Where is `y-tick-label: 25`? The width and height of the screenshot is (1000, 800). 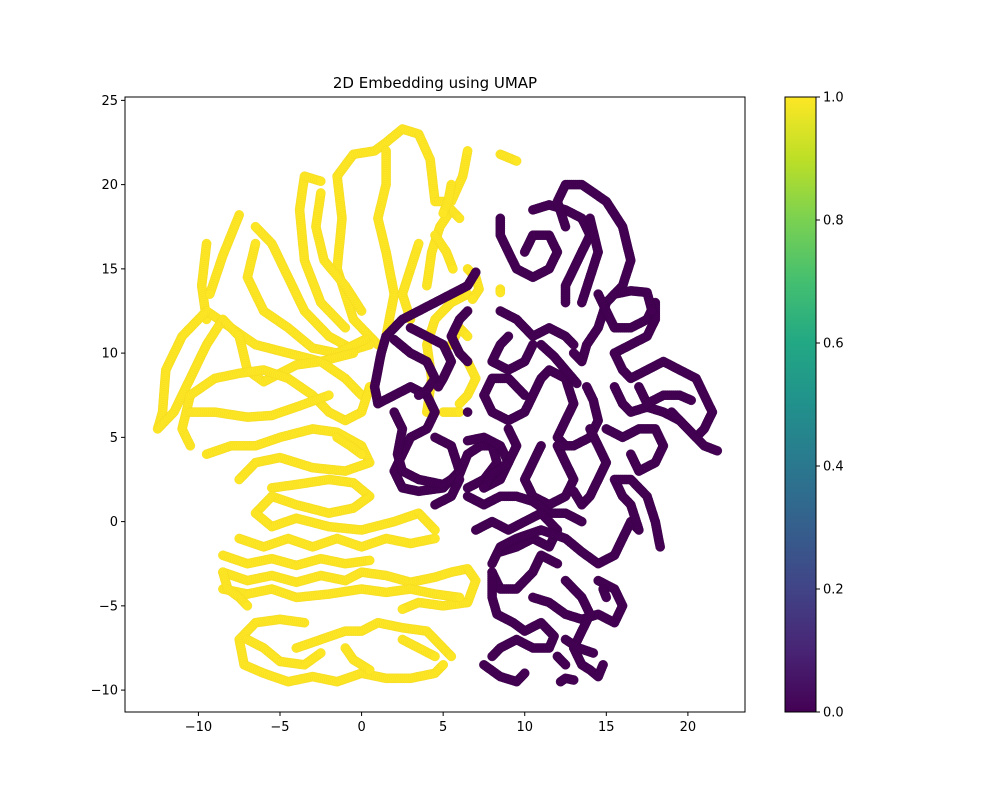 y-tick-label: 25 is located at coordinates (109, 101).